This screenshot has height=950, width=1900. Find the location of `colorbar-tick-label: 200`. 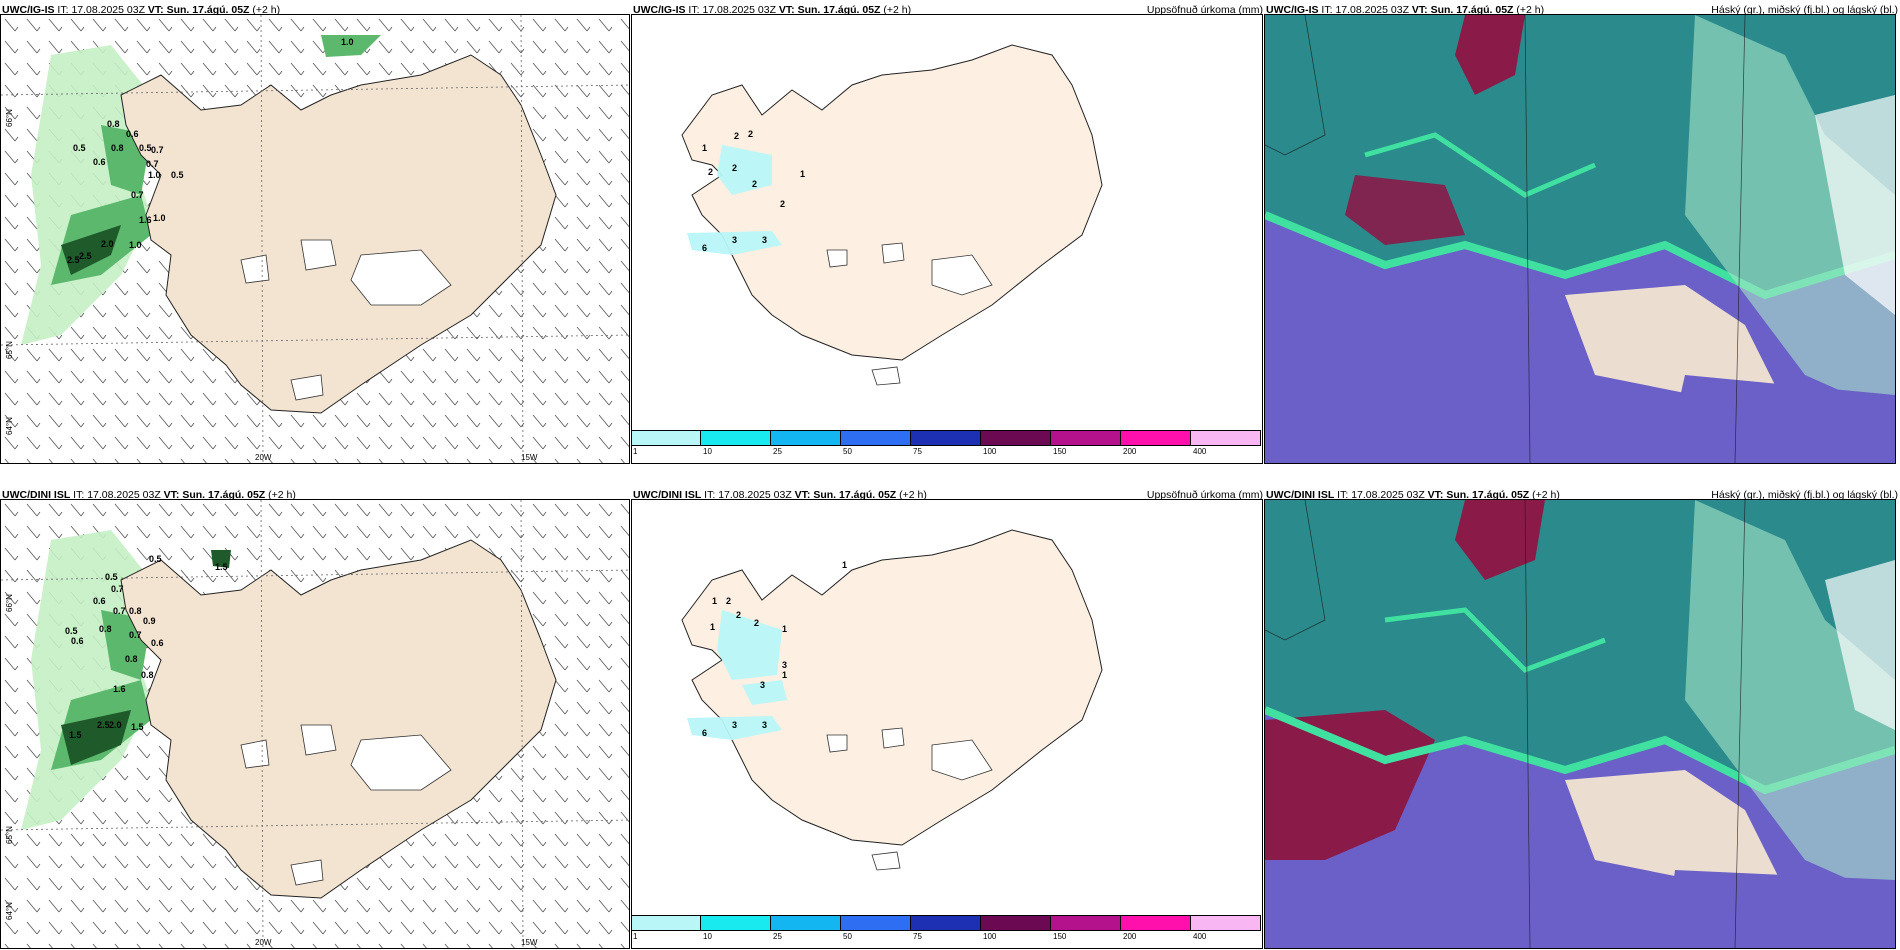

colorbar-tick-label: 200 is located at coordinates (1130, 936).